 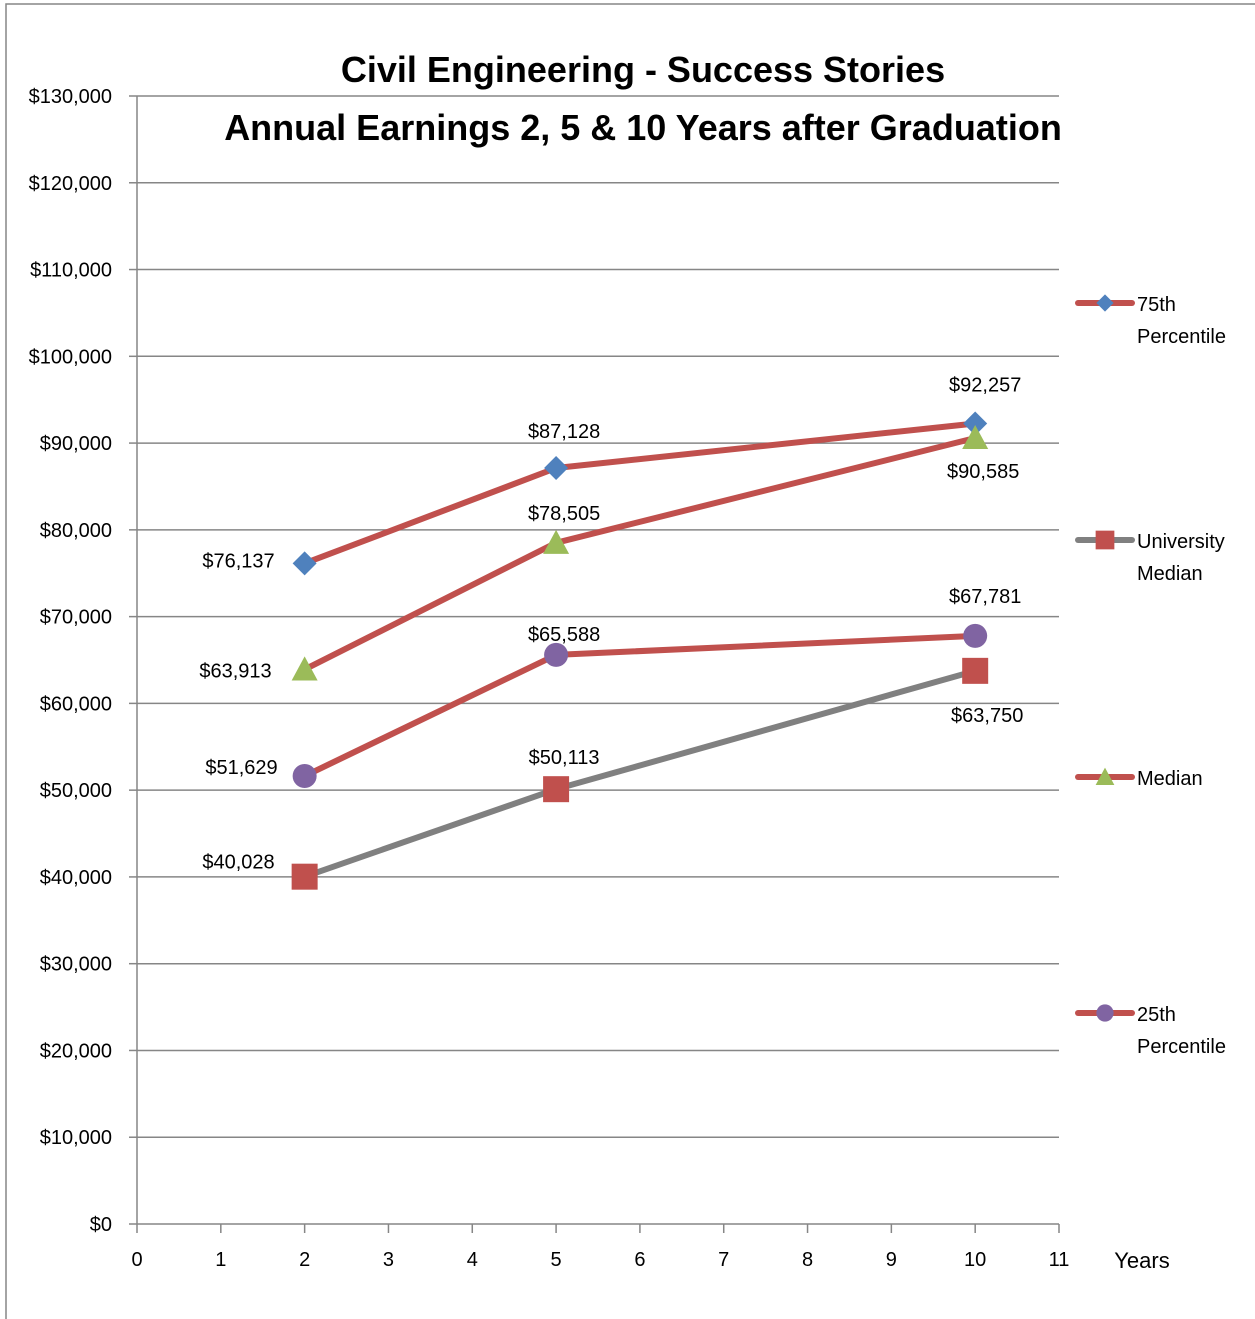 I want to click on data-label: $50,113, so click(x=564, y=758).